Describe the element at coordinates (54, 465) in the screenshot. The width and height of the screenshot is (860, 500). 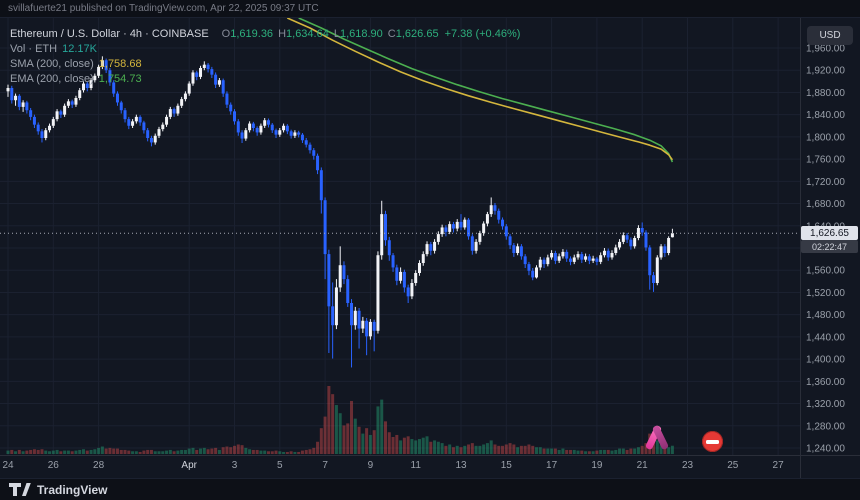
I see `time-tick-label: 26` at that location.